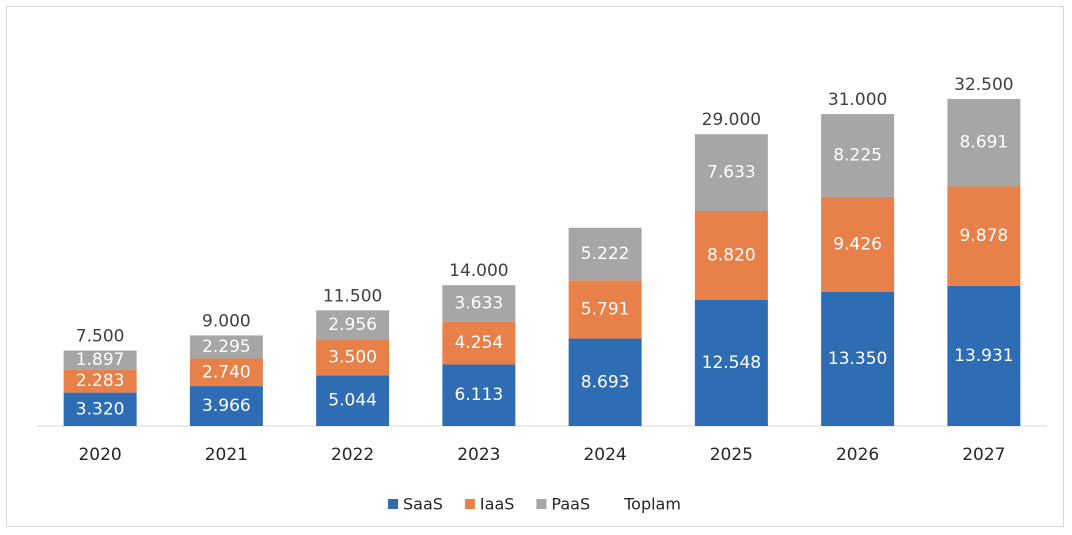  I want to click on bar-saas-2027, so click(984, 355).